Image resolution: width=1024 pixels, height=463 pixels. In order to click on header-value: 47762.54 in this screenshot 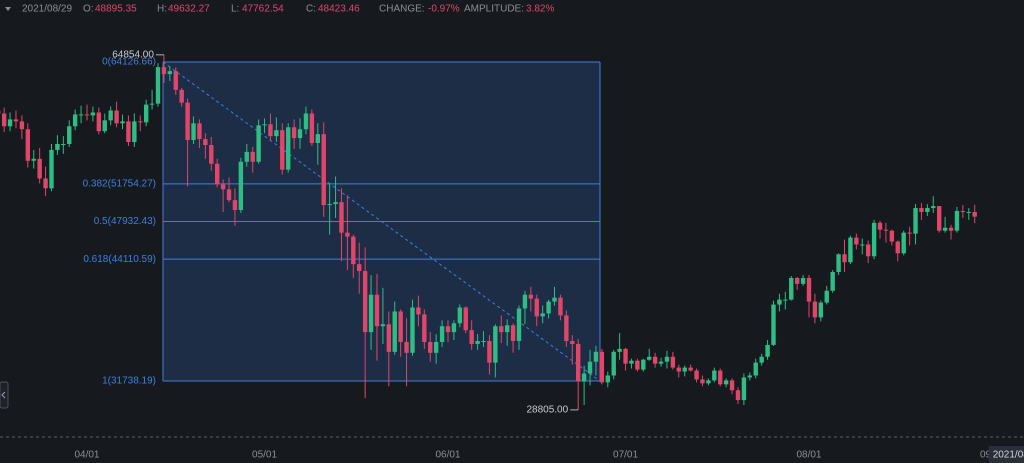, I will do `click(263, 9)`.